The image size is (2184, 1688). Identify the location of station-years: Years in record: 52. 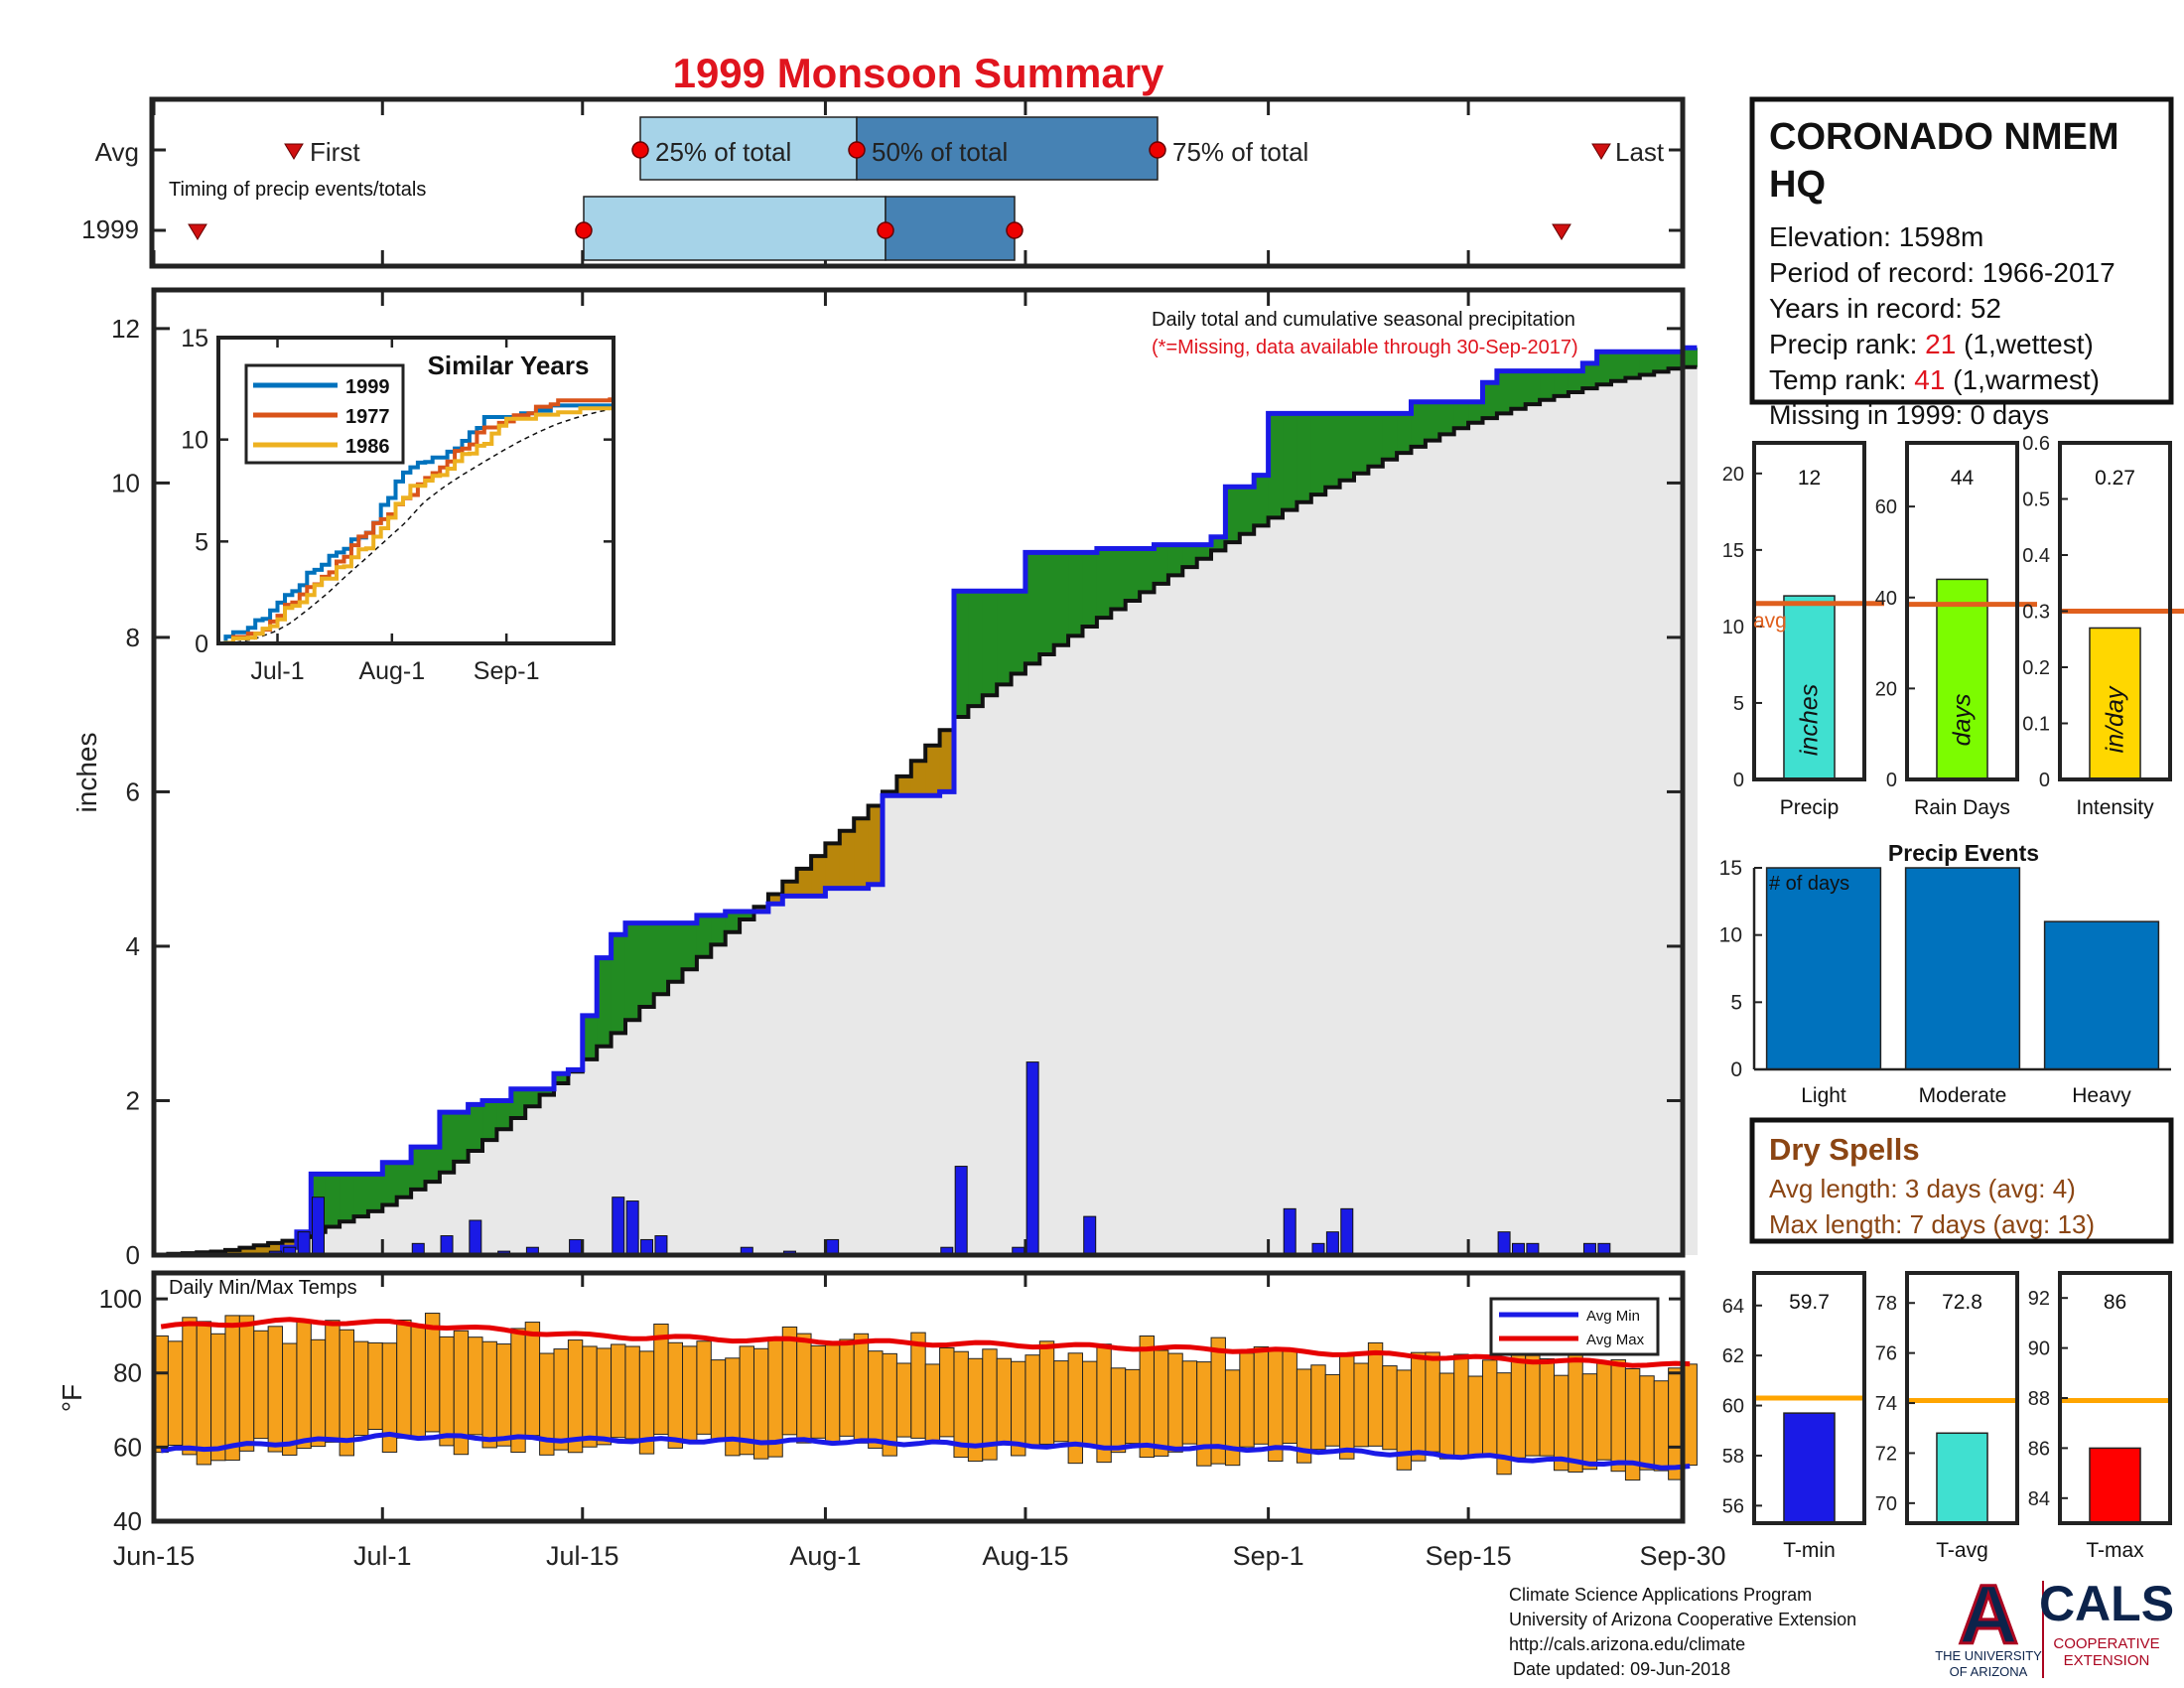
(1885, 308).